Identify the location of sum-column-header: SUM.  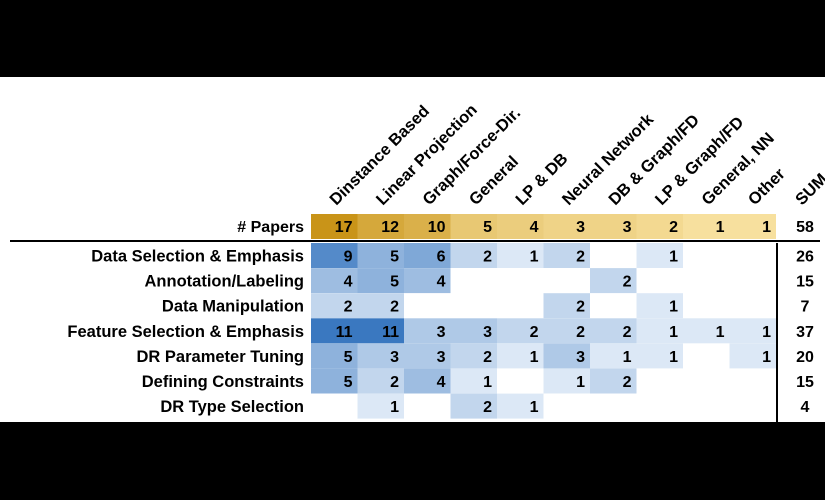
(808, 189).